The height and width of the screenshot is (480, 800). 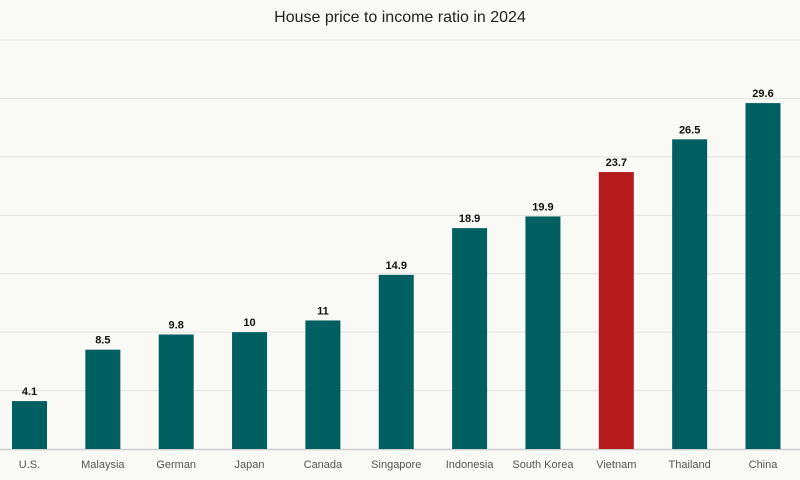 I want to click on data-label: 23.7, so click(x=616, y=163).